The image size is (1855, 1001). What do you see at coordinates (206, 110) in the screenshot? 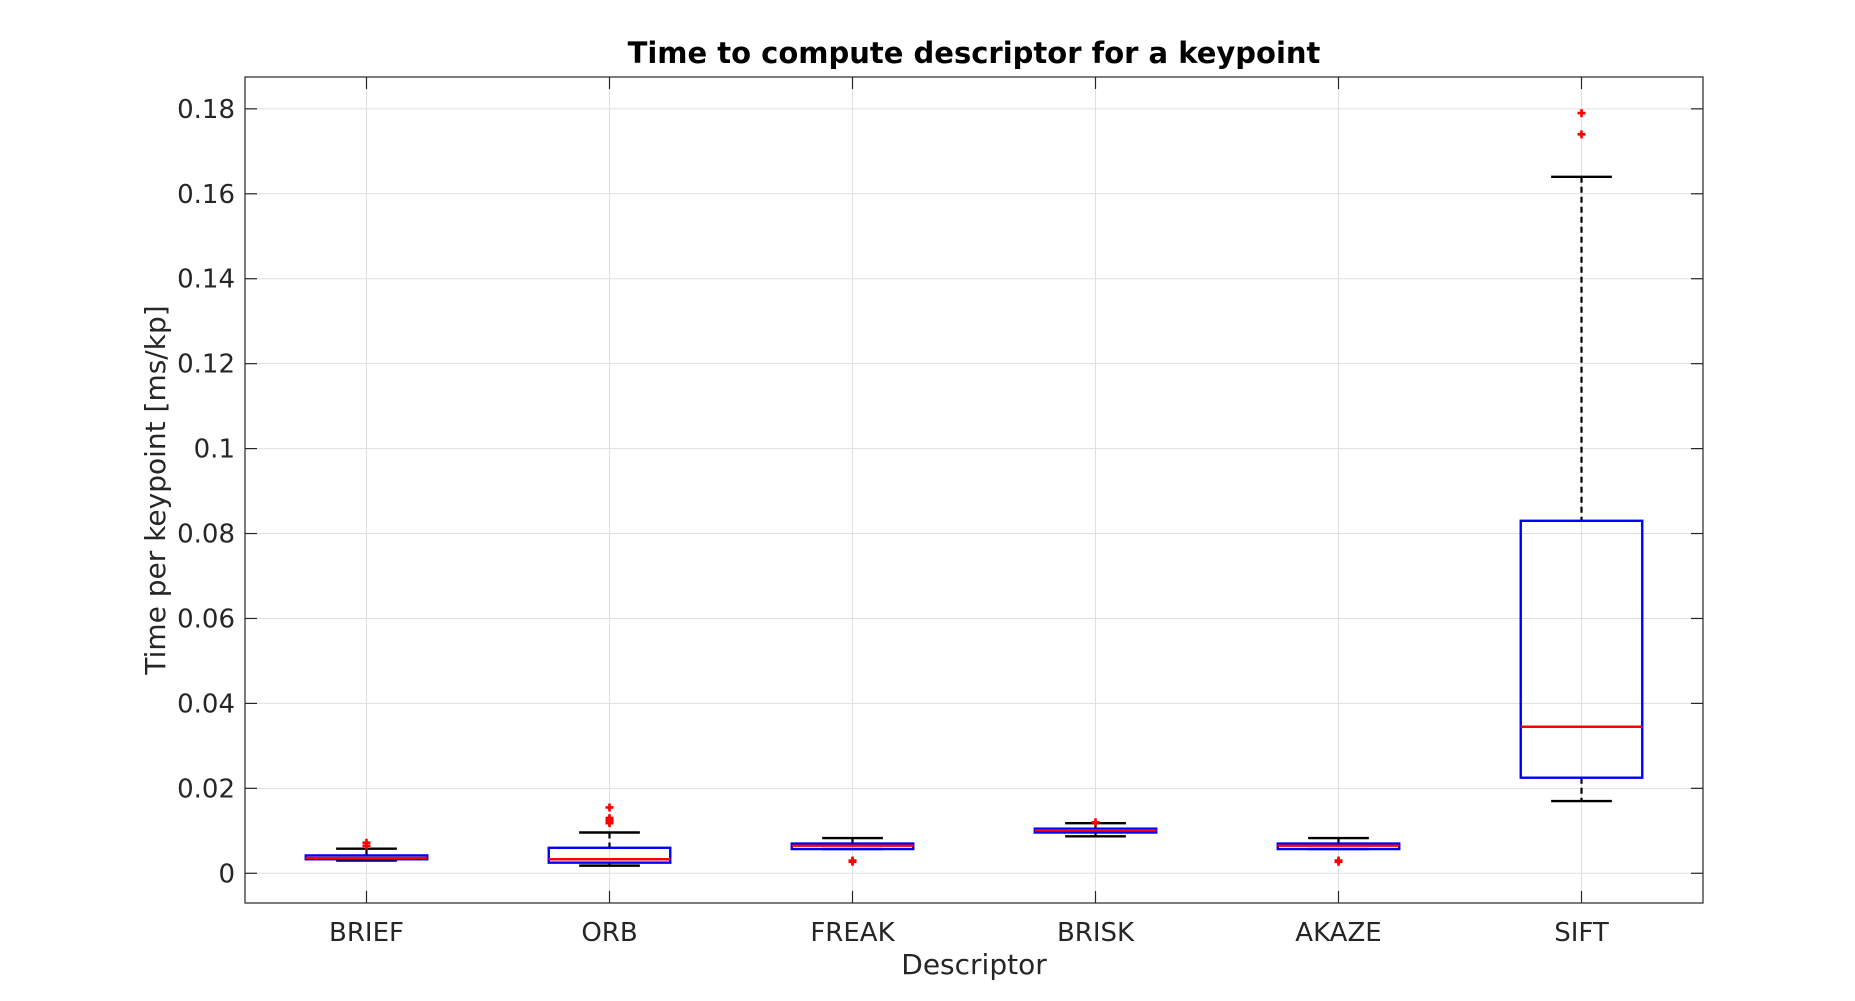
I see `y-tick-label: 0.18` at bounding box center [206, 110].